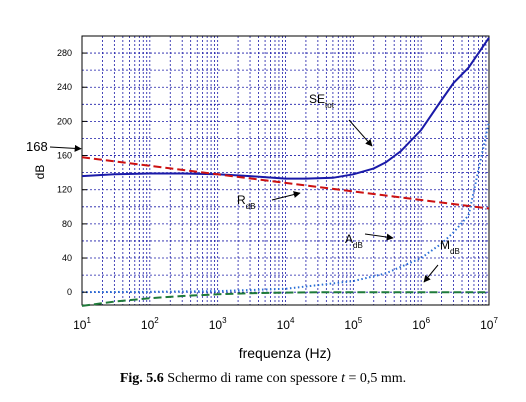 The image size is (526, 402). What do you see at coordinates (40, 172) in the screenshot?
I see `y-axis-label: dB` at bounding box center [40, 172].